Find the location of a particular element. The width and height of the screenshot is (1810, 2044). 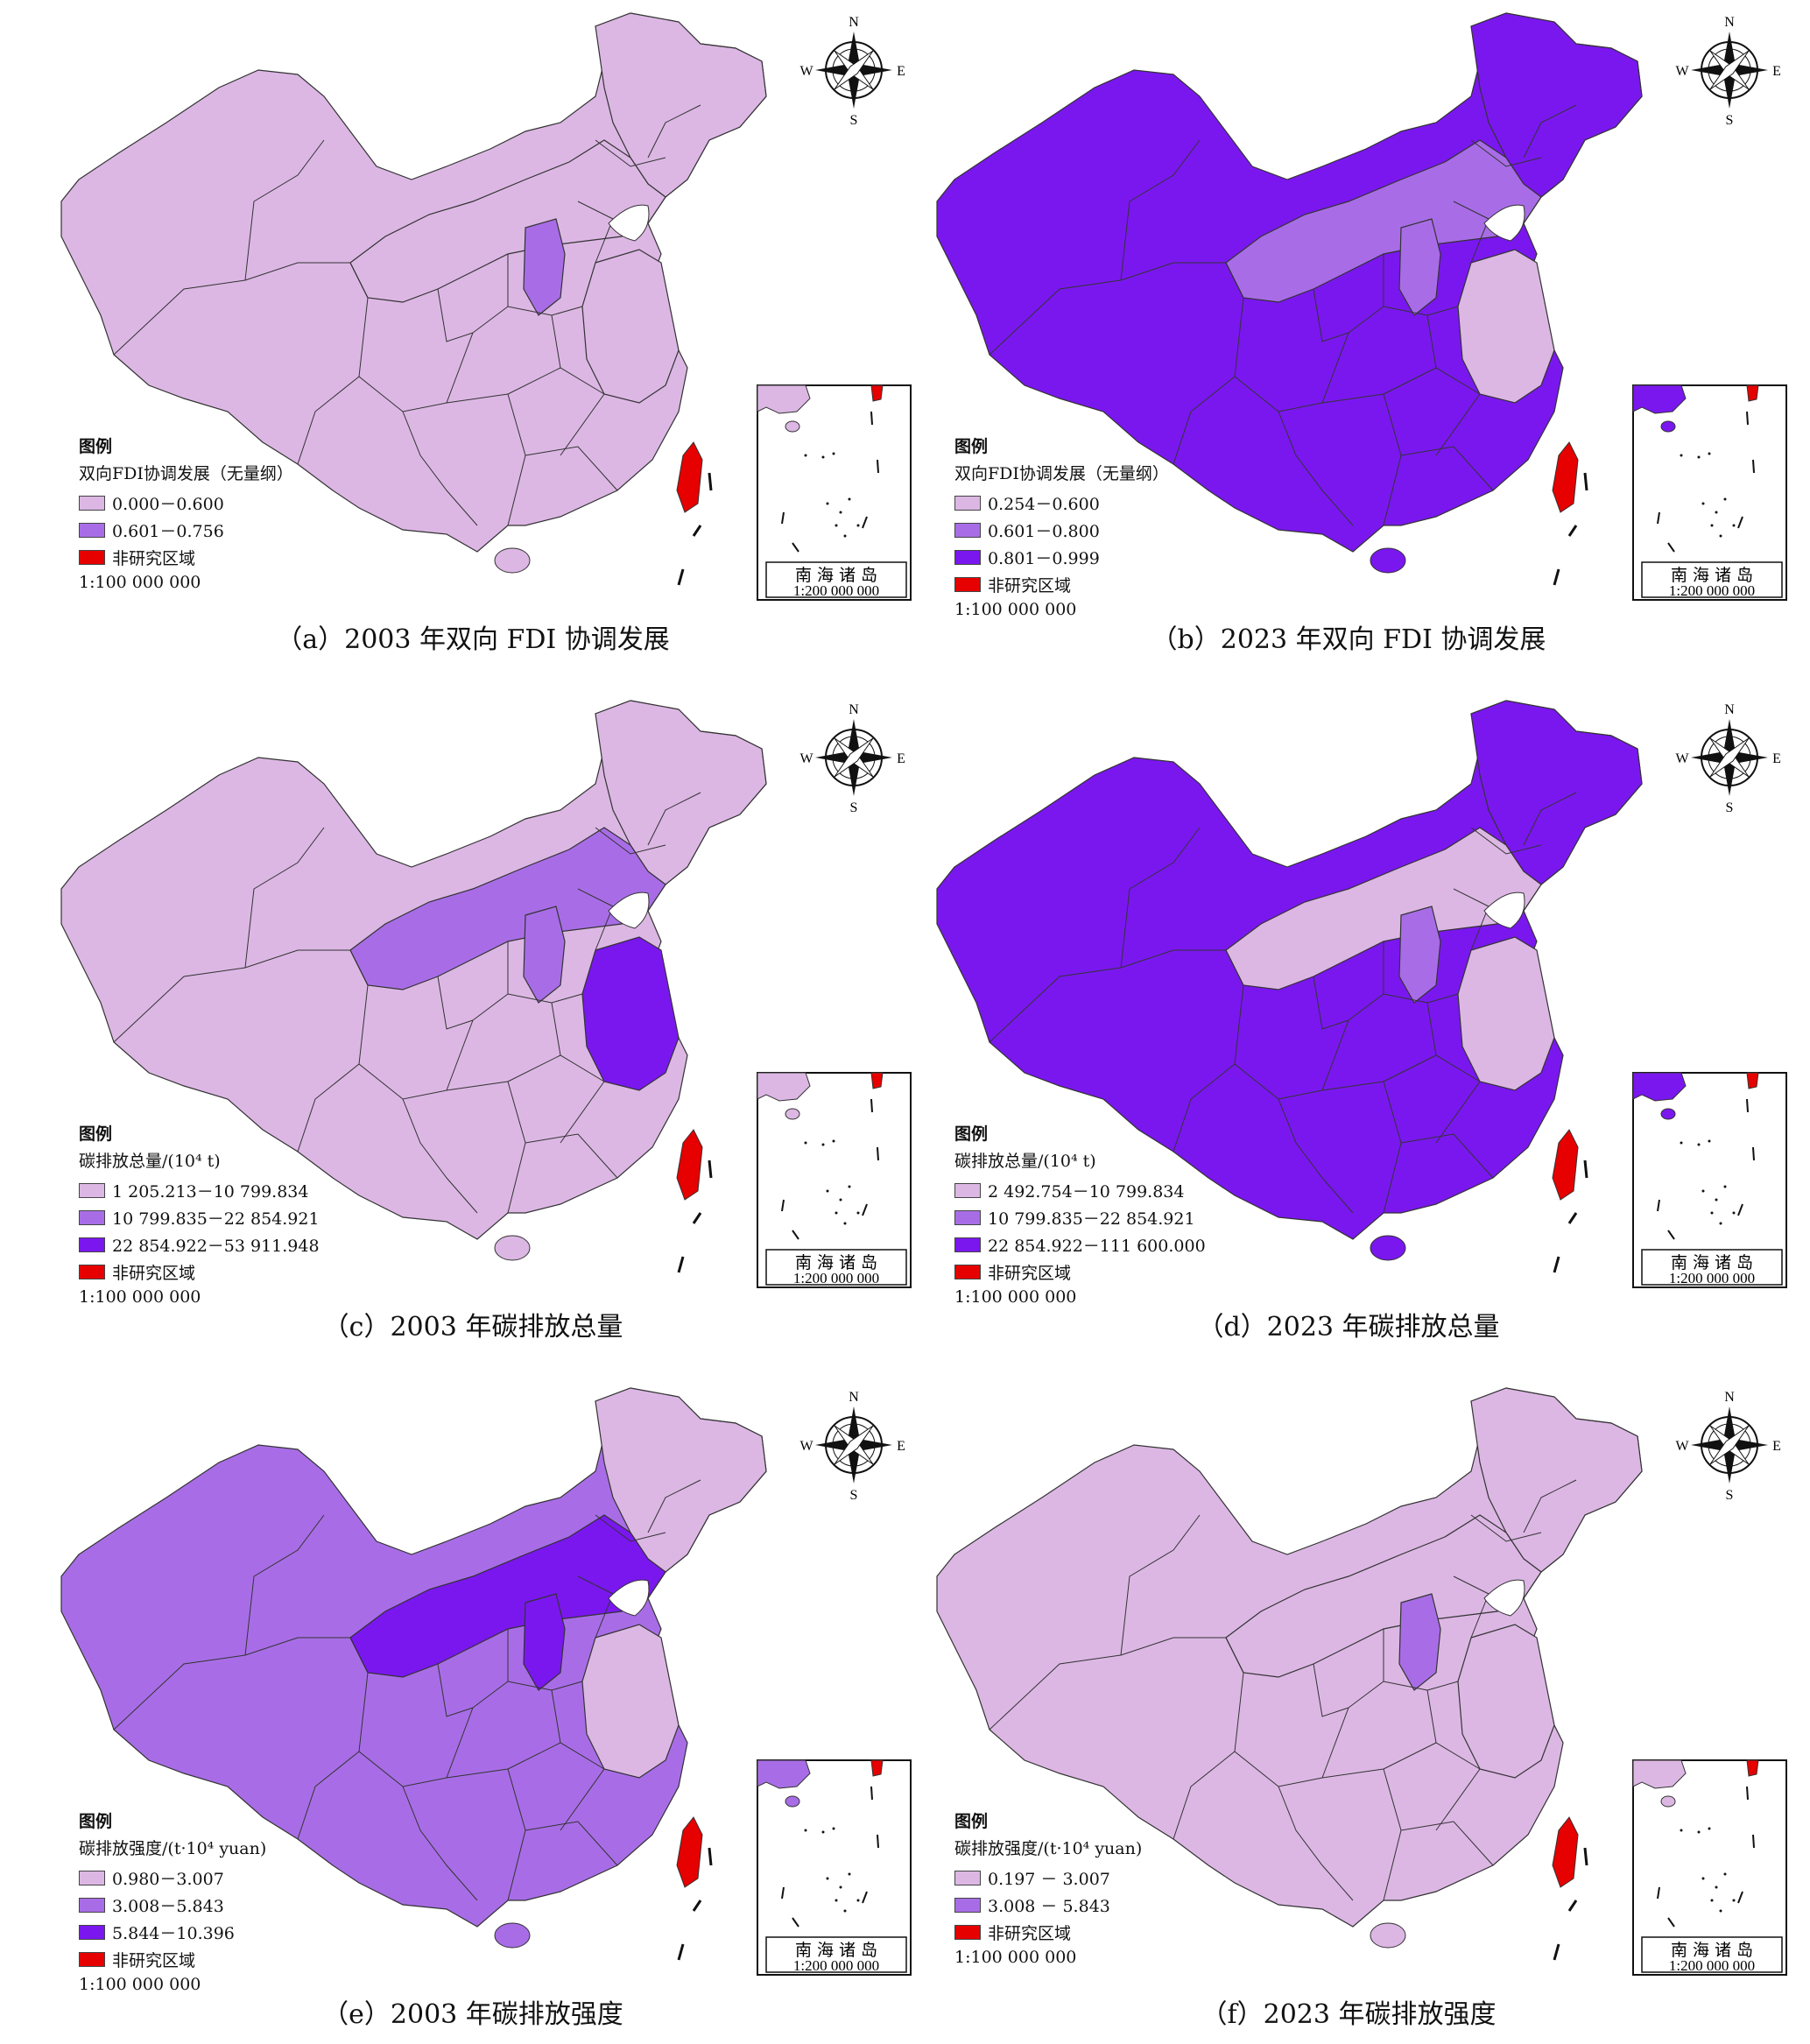

legend-label: 5.844－10.396 is located at coordinates (173, 1933).